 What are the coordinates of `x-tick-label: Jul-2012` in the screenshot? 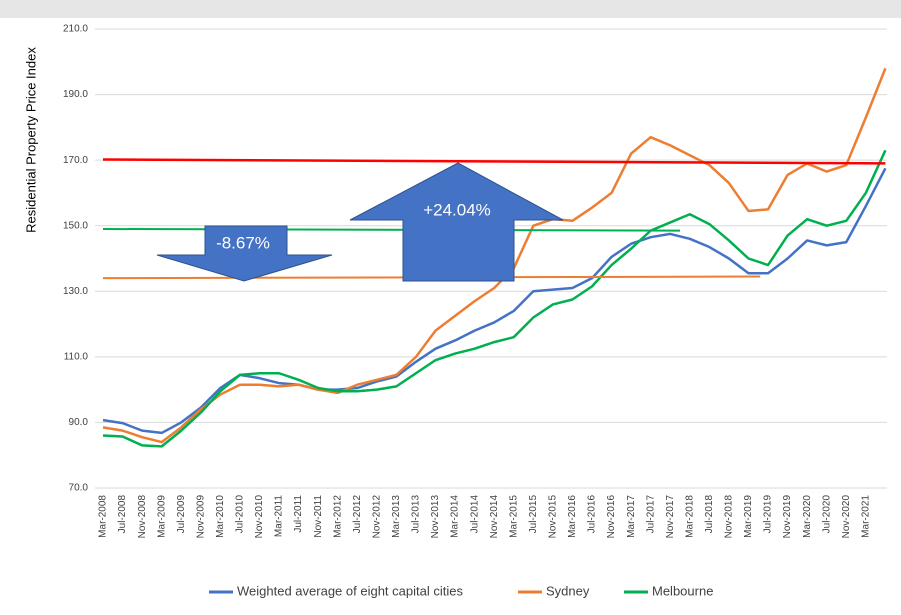 It's located at (357, 514).